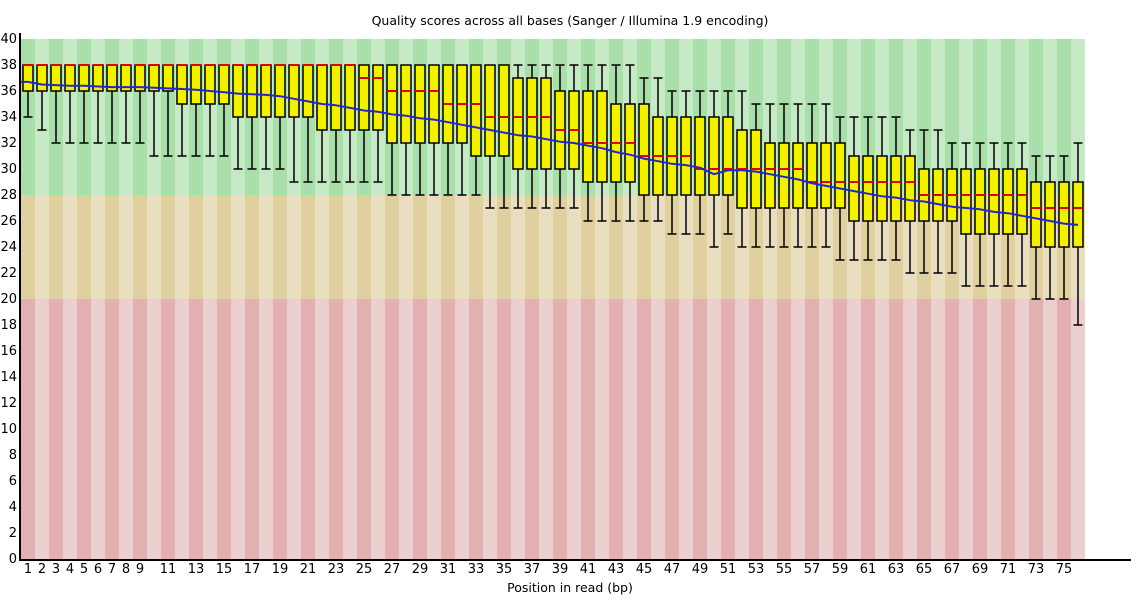  I want to click on y-tick-label: 6, so click(13, 481).